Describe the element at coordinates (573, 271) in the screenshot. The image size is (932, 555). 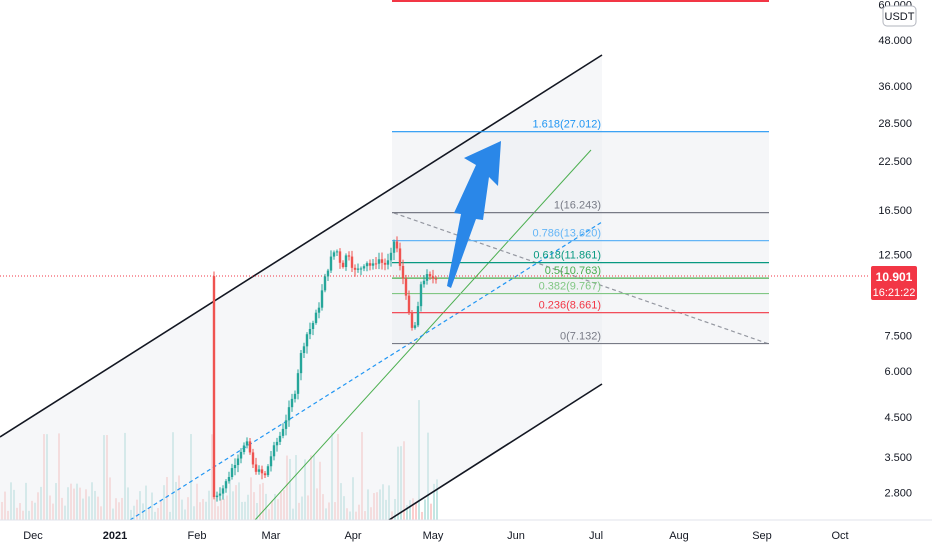
I see `fib-label-0-5-10-763: 0.5(10.763)` at that location.